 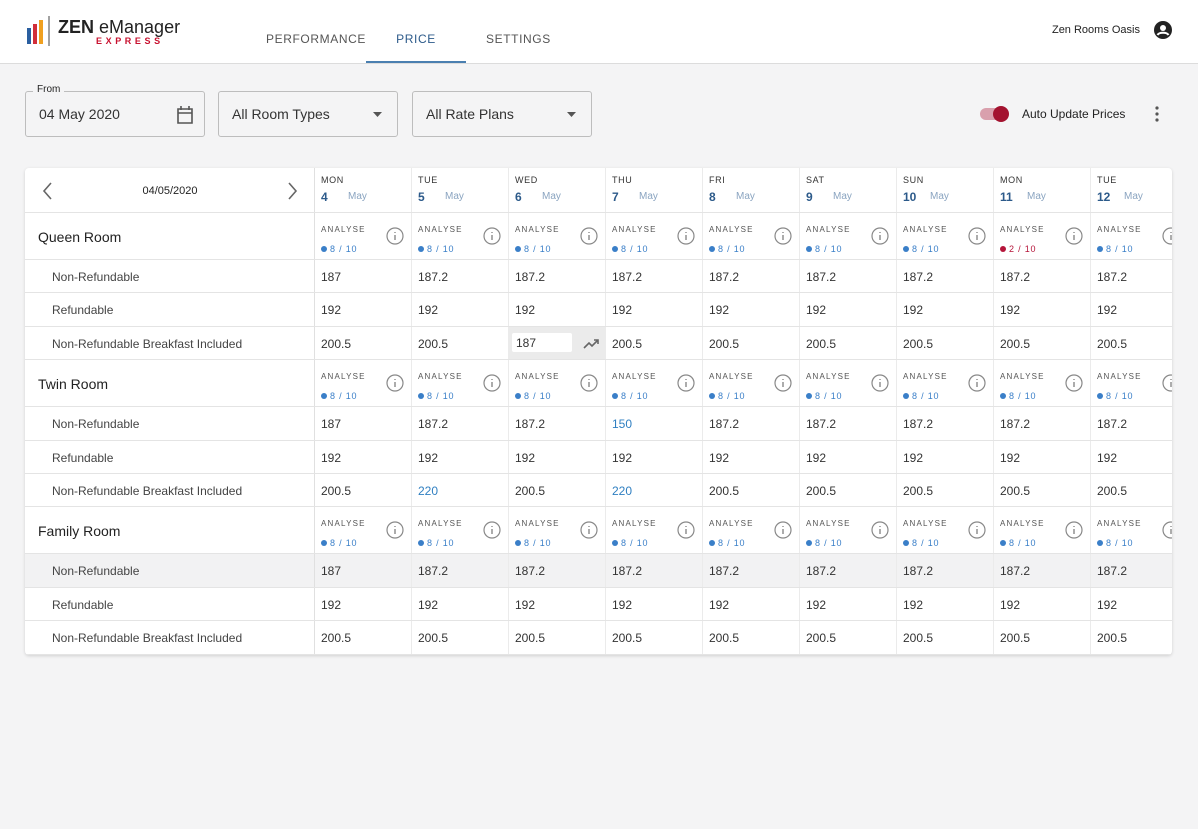 I want to click on rate-plan-select: All Rate Plans, so click(x=502, y=114).